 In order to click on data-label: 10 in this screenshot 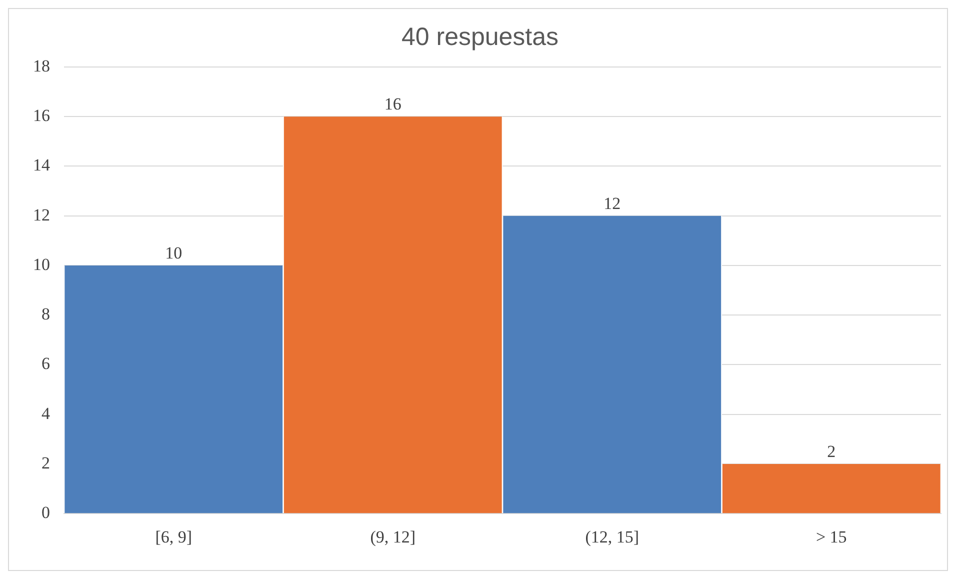, I will do `click(173, 252)`.